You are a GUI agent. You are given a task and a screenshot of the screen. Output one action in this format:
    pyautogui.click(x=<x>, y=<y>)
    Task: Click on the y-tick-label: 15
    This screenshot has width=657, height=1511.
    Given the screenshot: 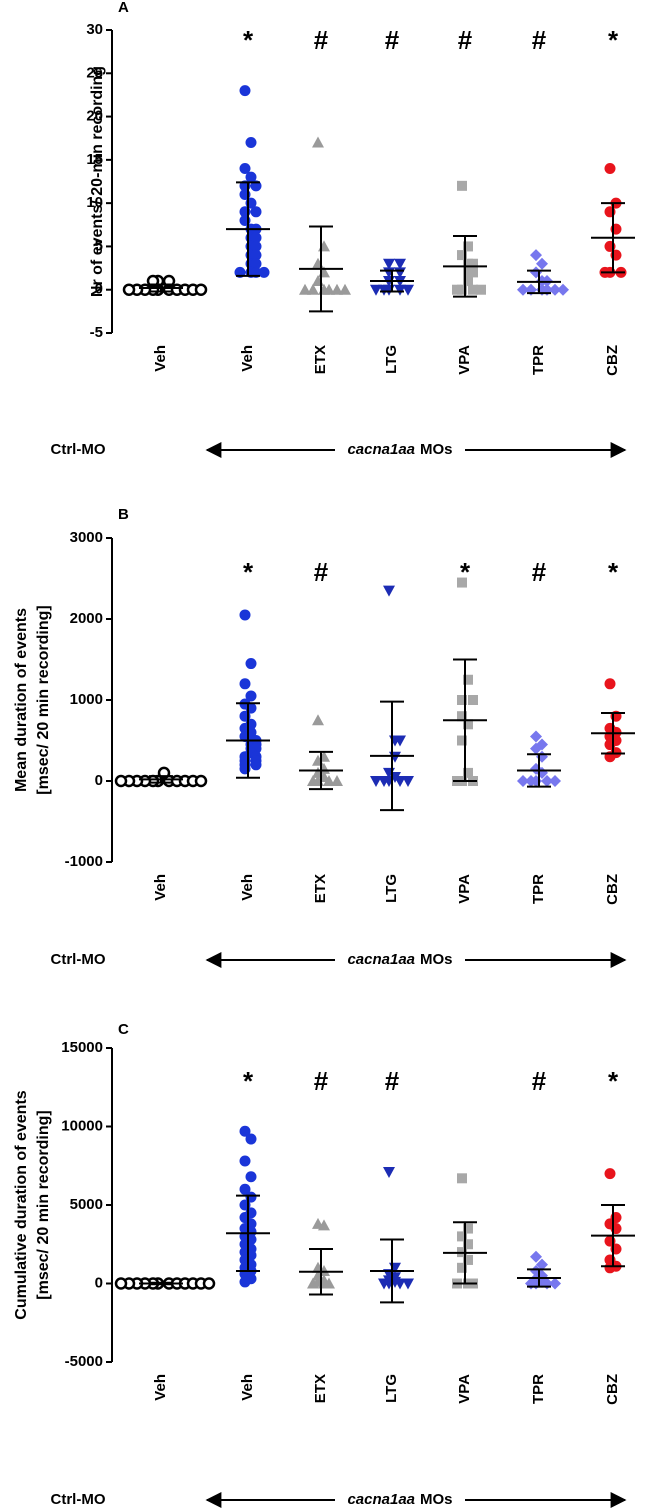 What is the action you would take?
    pyautogui.click(x=94, y=159)
    